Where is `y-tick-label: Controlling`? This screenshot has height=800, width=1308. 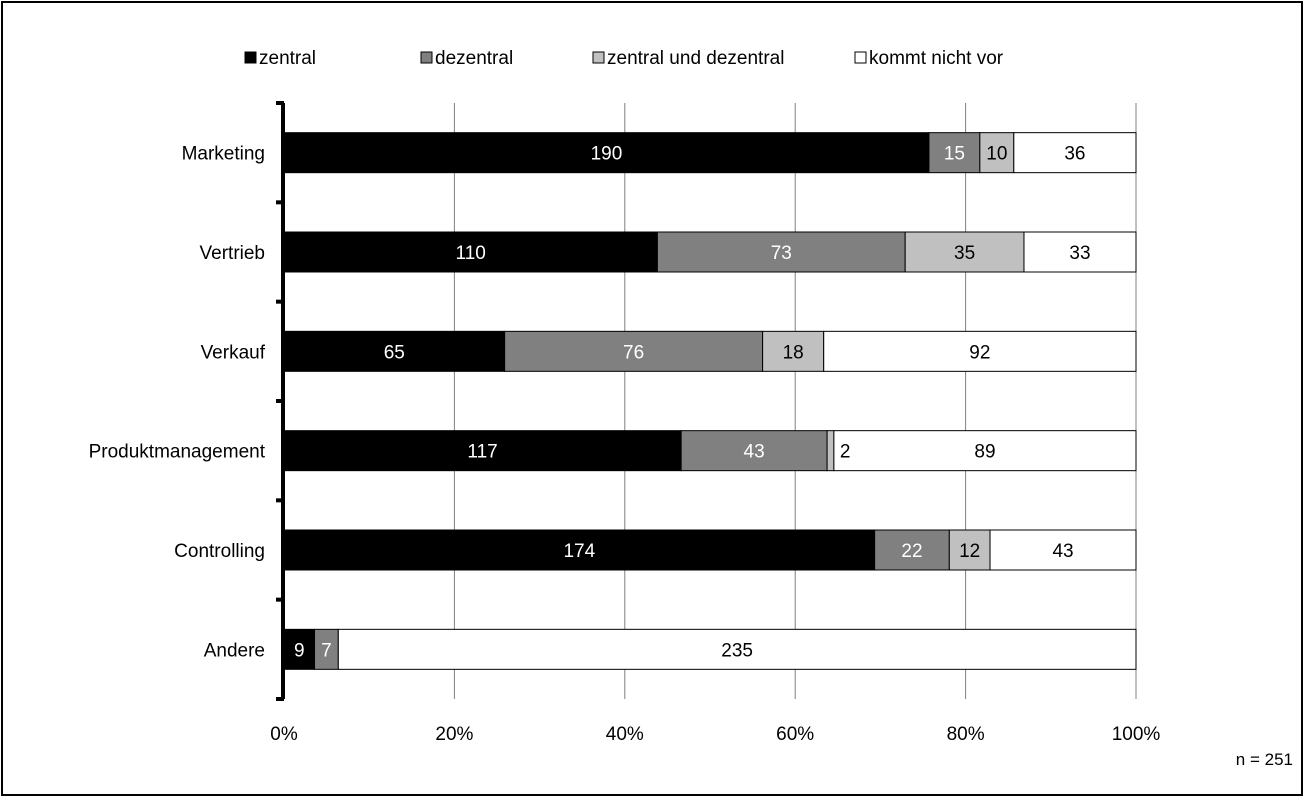 y-tick-label: Controlling is located at coordinates (219, 551).